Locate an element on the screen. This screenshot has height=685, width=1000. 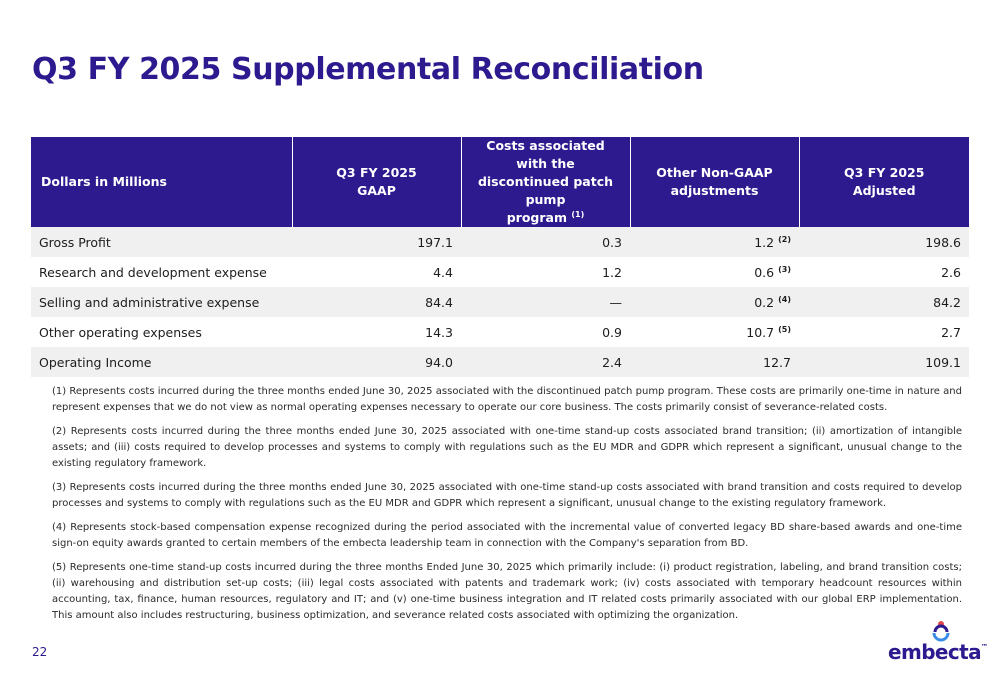
row-label: Selling and administrative expense is located at coordinates (161, 302).